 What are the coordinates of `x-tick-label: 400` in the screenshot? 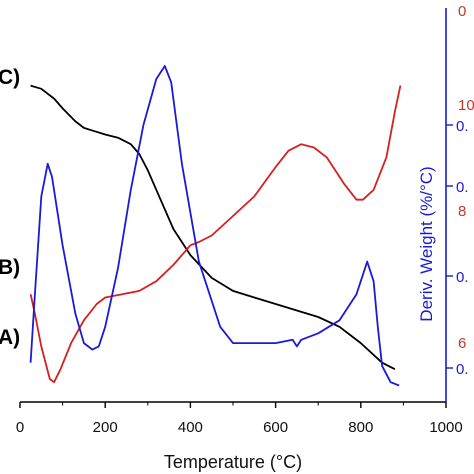 It's located at (190, 427).